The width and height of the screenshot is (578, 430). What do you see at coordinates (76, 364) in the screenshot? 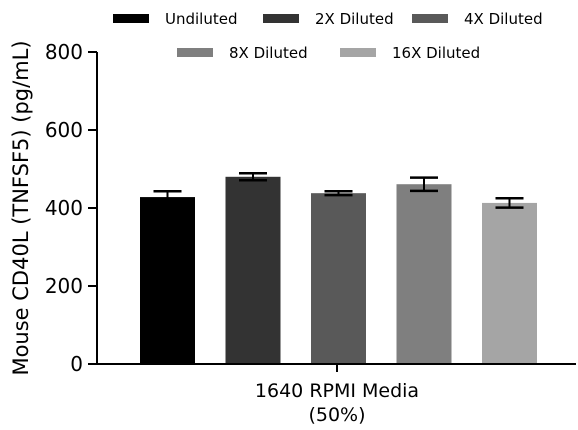
I see `y-tick-label: 0` at bounding box center [76, 364].